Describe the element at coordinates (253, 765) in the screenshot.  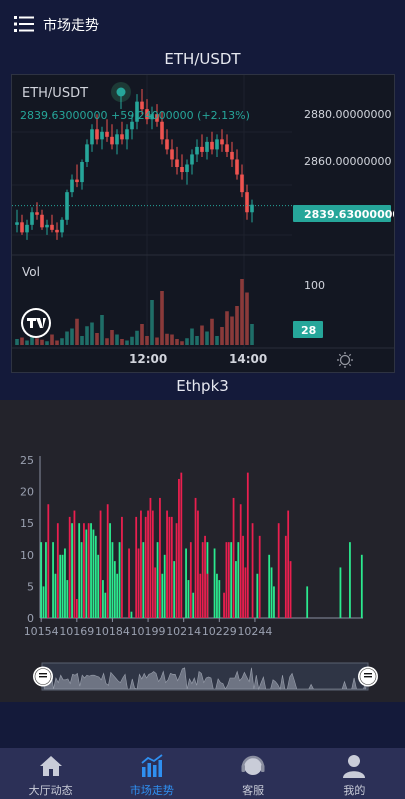
I see `headset-icon` at that location.